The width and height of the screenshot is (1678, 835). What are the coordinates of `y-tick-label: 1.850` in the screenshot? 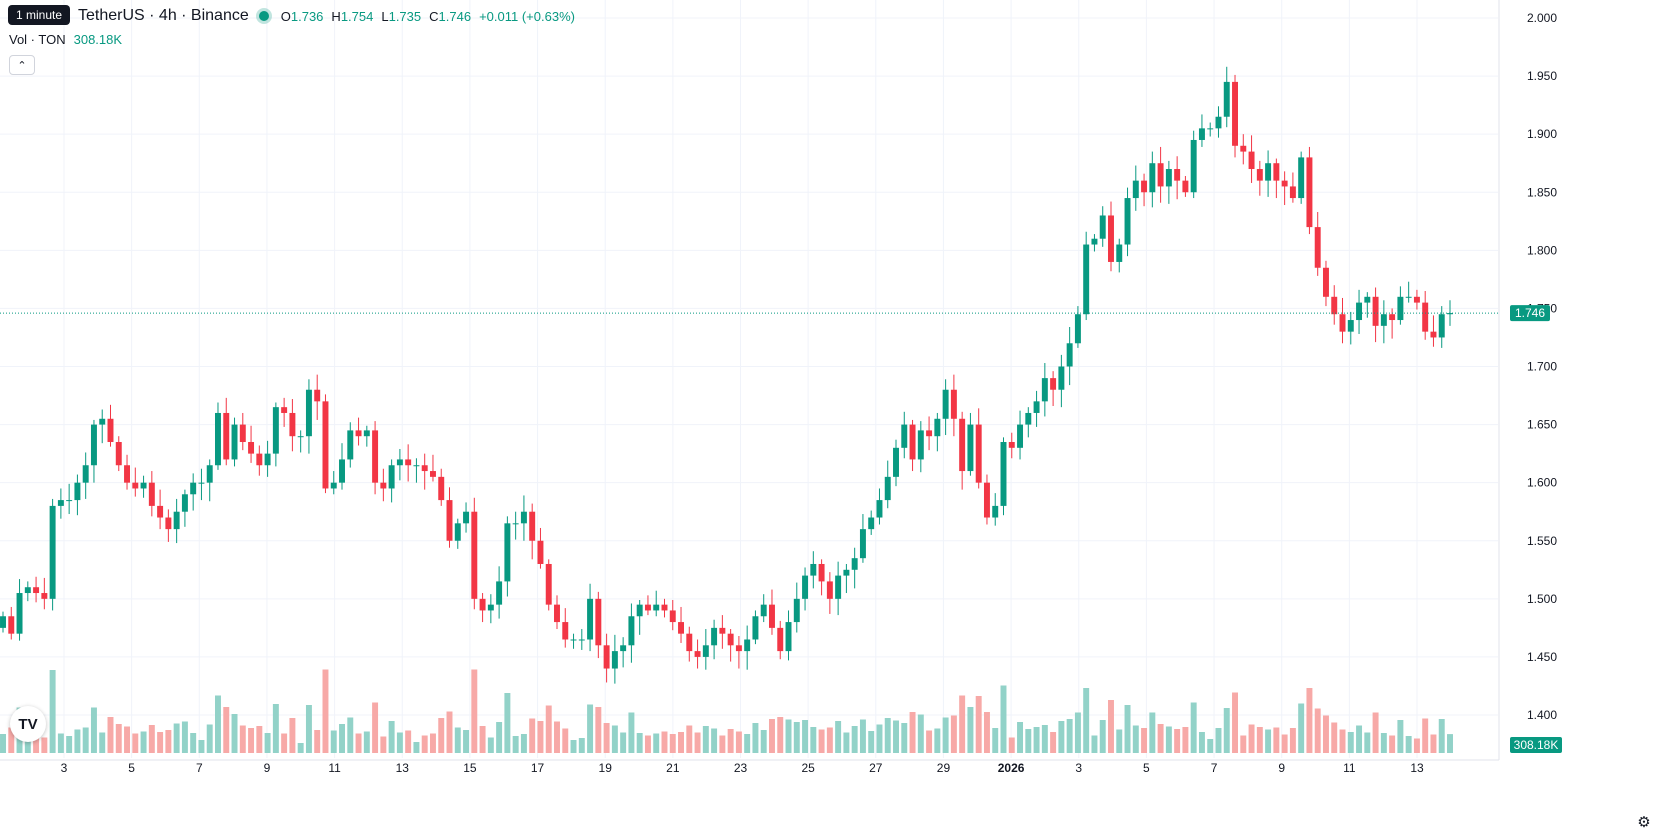 It's located at (1542, 192).